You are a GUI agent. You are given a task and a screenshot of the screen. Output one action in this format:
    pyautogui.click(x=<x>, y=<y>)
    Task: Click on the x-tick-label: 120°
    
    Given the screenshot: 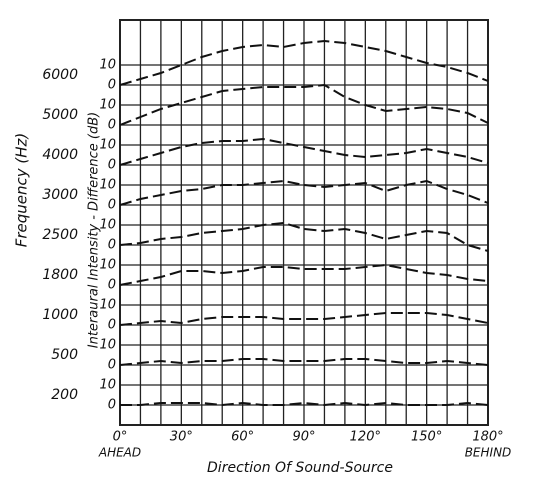 What is the action you would take?
    pyautogui.click(x=365, y=437)
    